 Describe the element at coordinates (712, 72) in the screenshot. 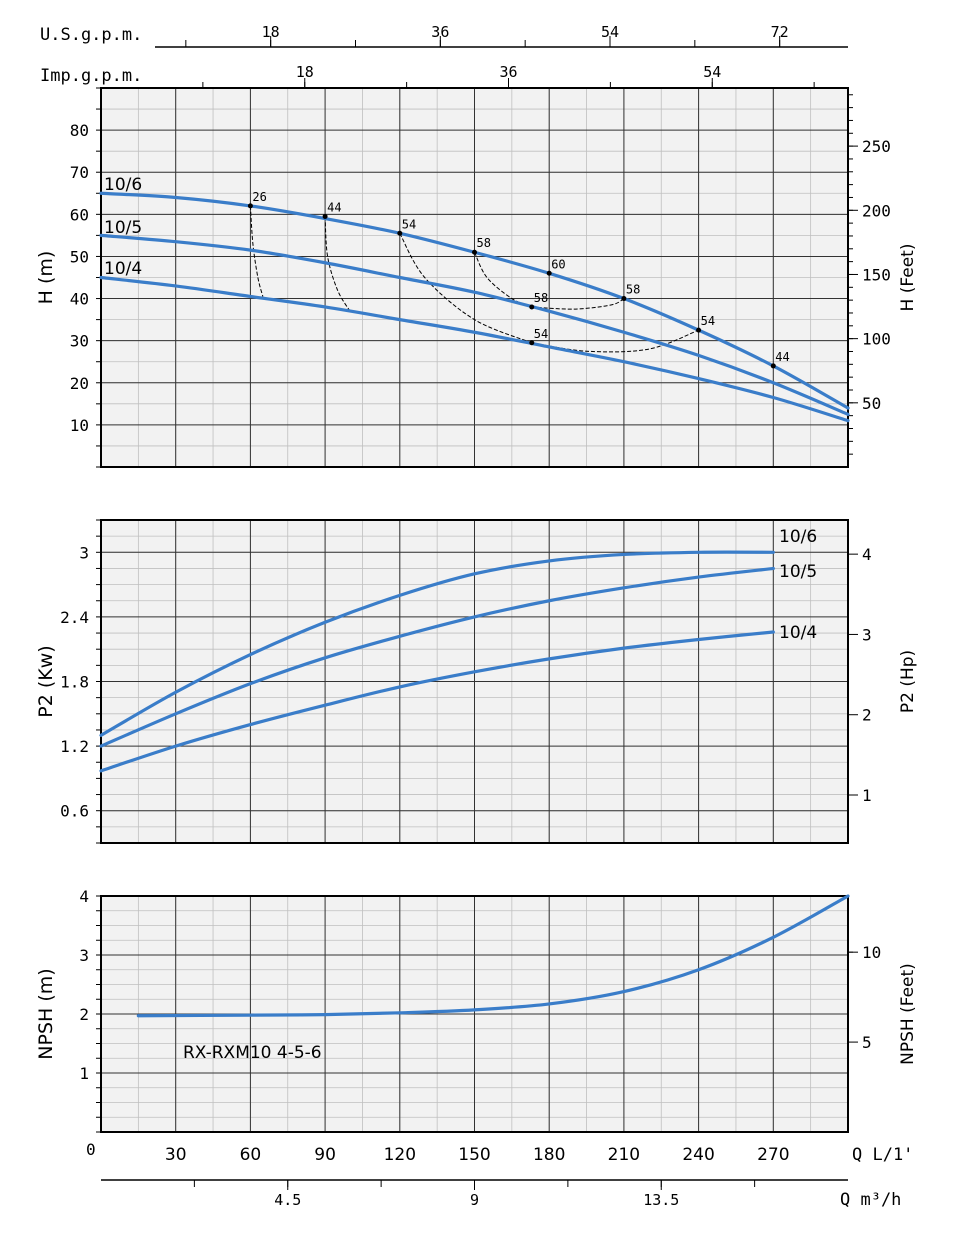

I see `impgpm-tick-label: 54` at that location.